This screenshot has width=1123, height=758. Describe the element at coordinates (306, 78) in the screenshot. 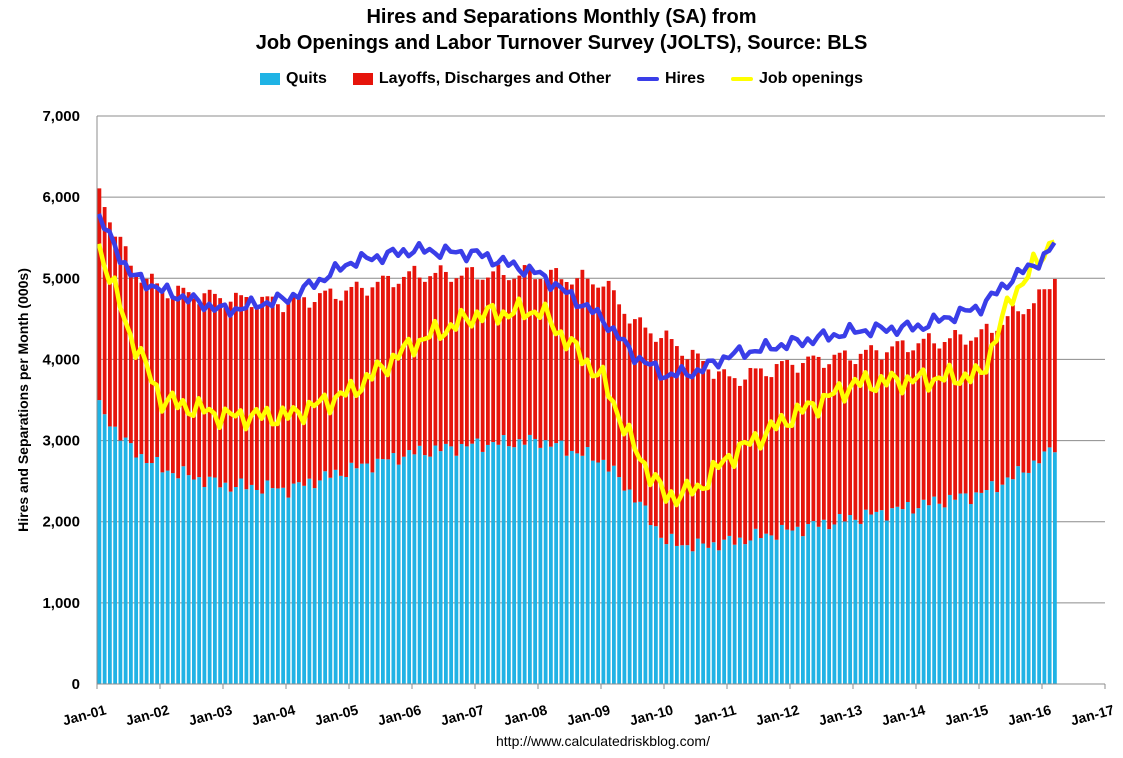

I see `legend-label-quits: Quits` at that location.